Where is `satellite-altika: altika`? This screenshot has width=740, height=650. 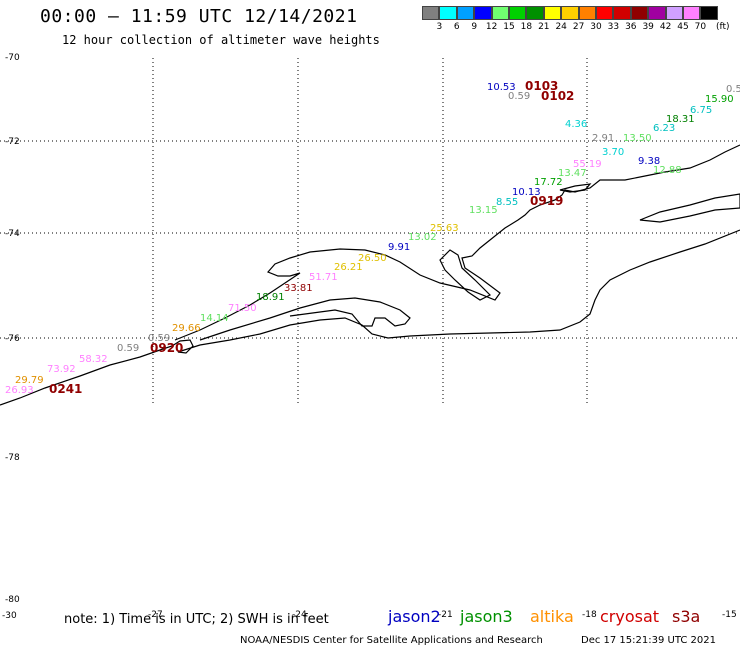 satellite-altika: altika is located at coordinates (552, 616).